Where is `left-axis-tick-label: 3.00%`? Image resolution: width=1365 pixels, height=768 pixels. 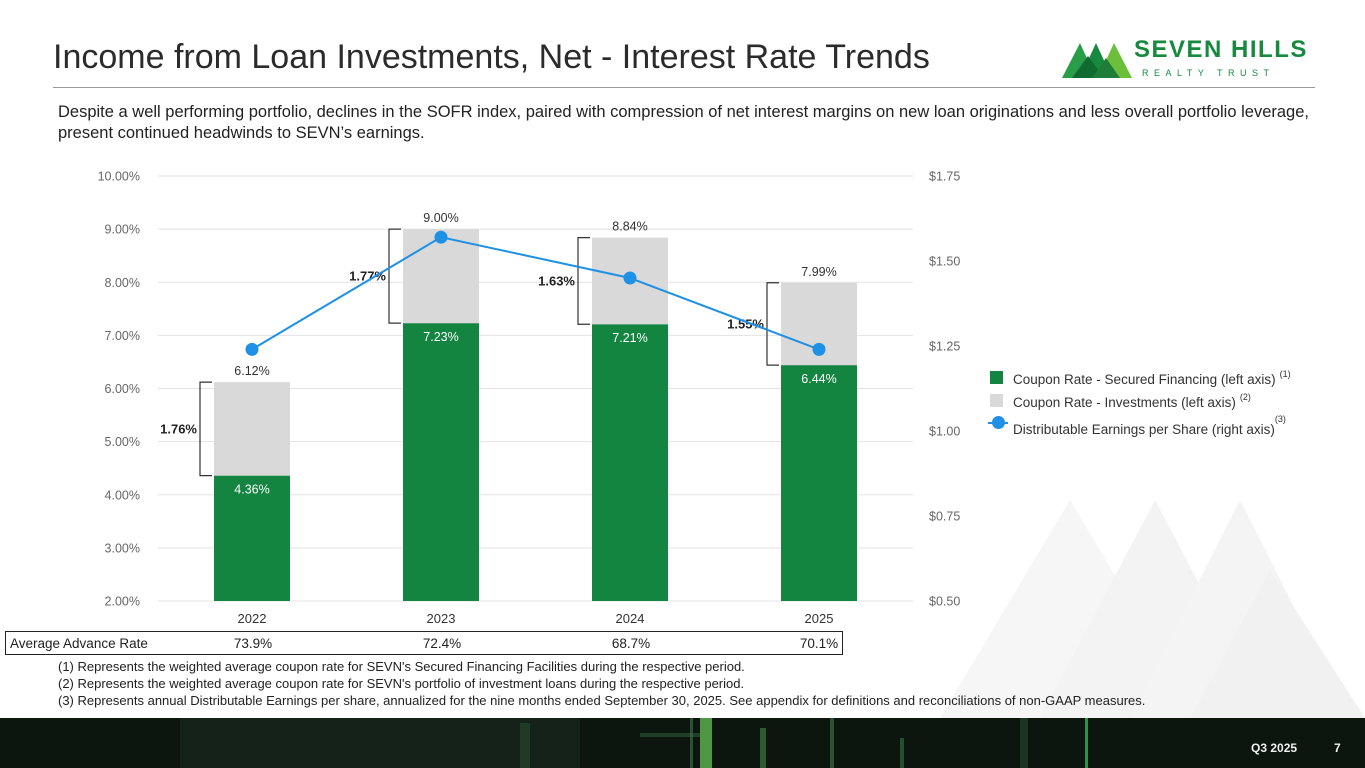 left-axis-tick-label: 3.00% is located at coordinates (122, 548).